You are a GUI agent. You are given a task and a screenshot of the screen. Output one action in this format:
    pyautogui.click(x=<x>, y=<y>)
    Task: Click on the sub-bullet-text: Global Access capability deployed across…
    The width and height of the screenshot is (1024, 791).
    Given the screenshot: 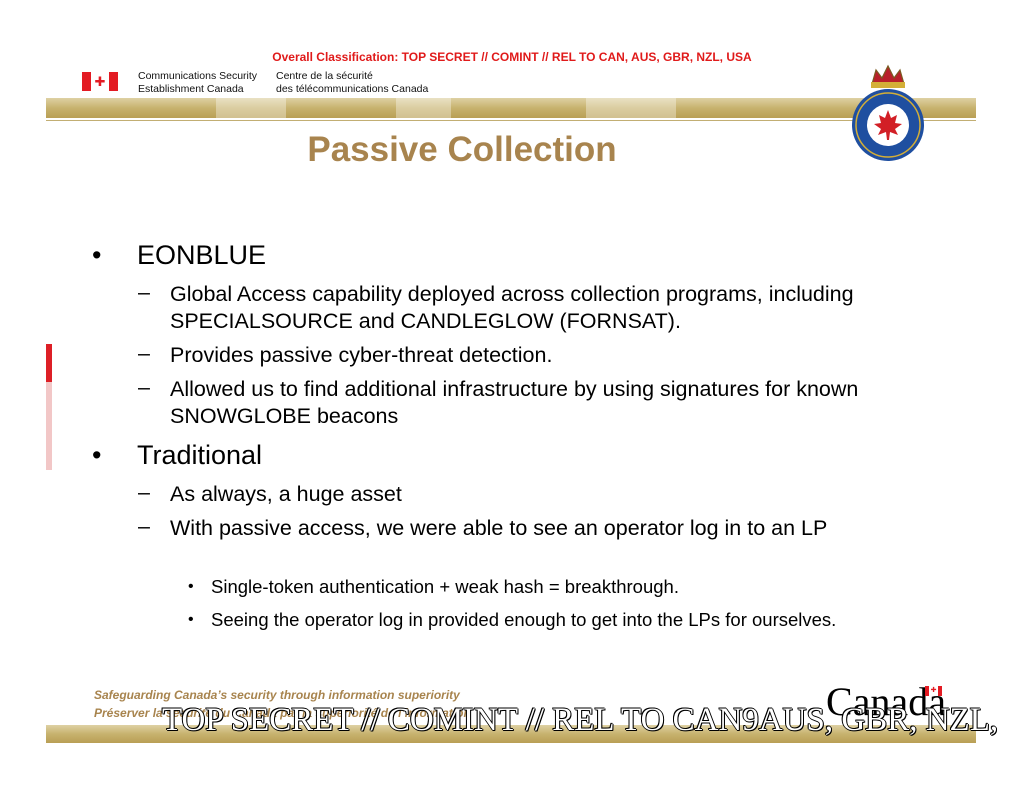 What is the action you would take?
    pyautogui.click(x=512, y=307)
    